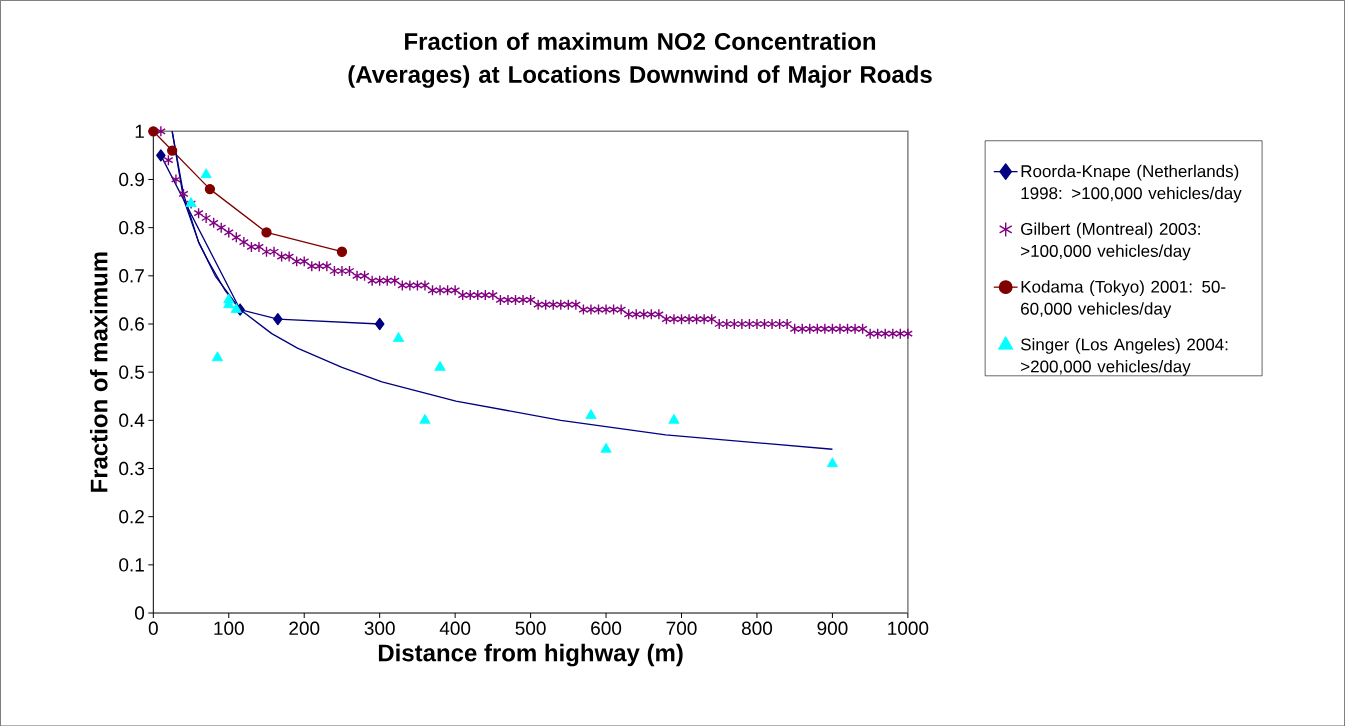 The height and width of the screenshot is (726, 1345). Describe the element at coordinates (131, 179) in the screenshot. I see `y-tick-label: 0.9` at that location.